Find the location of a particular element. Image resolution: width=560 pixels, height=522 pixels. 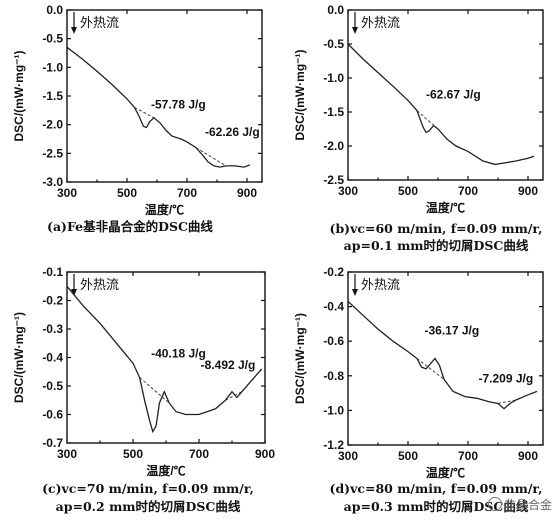

enthalpy-annotation: -57.78 J/g is located at coordinates (178, 105).